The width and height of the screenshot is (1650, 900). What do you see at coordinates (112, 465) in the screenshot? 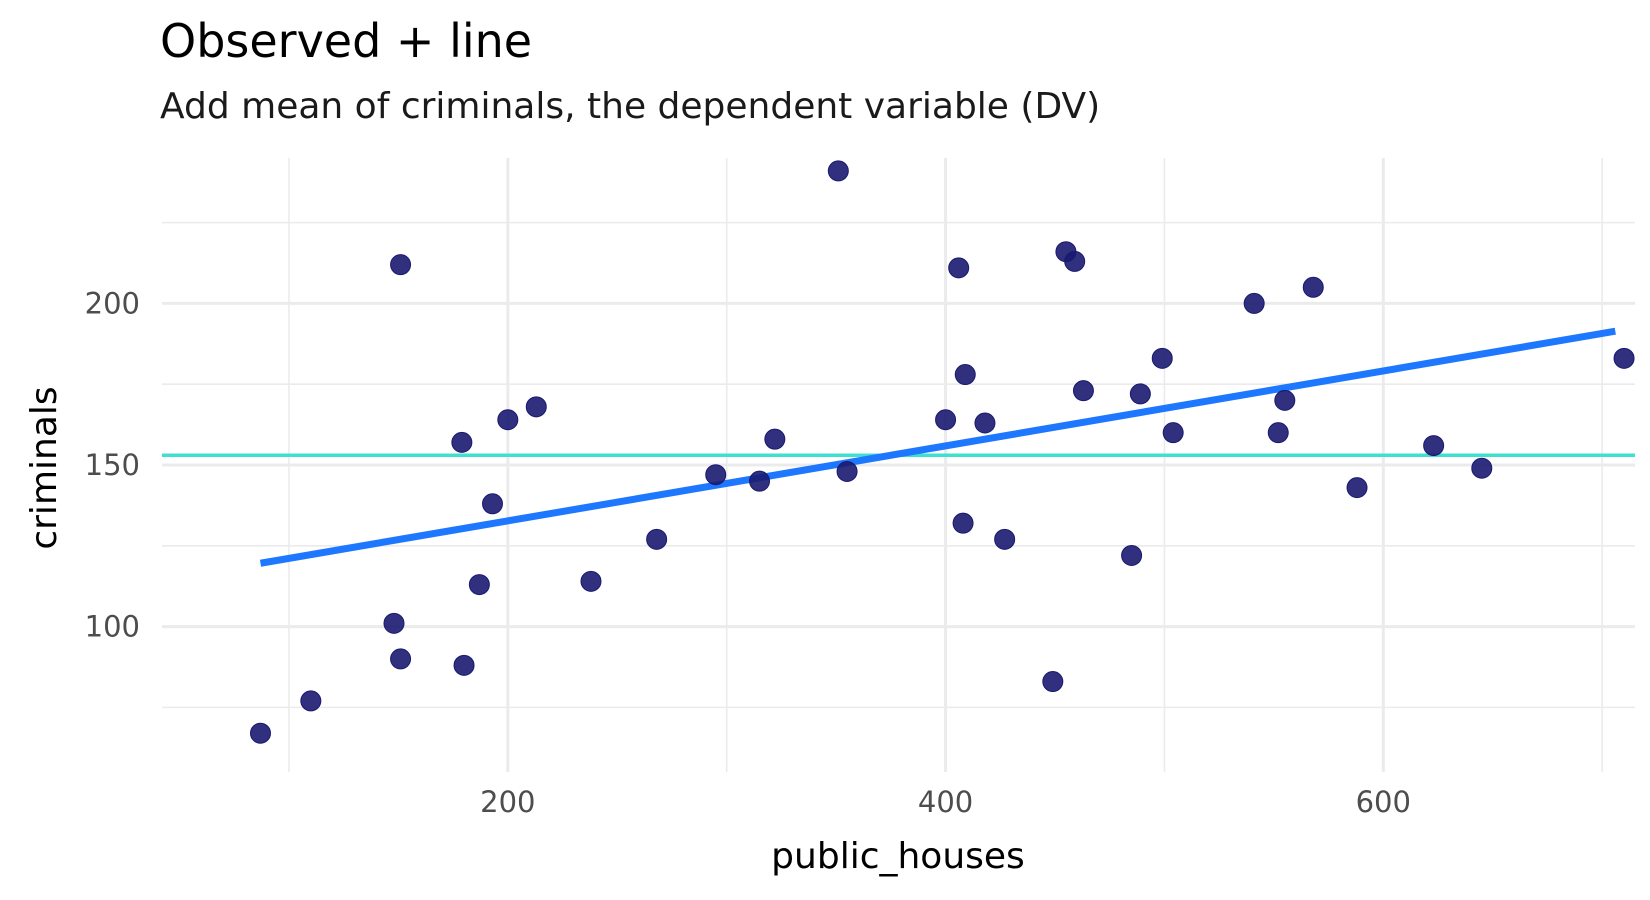
I see `y-tick-label: 150` at bounding box center [112, 465].